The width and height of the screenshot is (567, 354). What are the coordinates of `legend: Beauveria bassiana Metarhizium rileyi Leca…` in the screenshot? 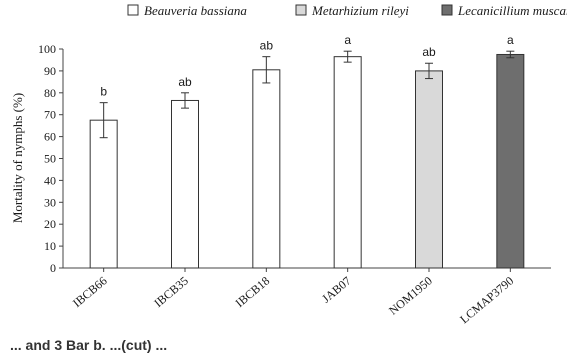 It's located at (347, 10).